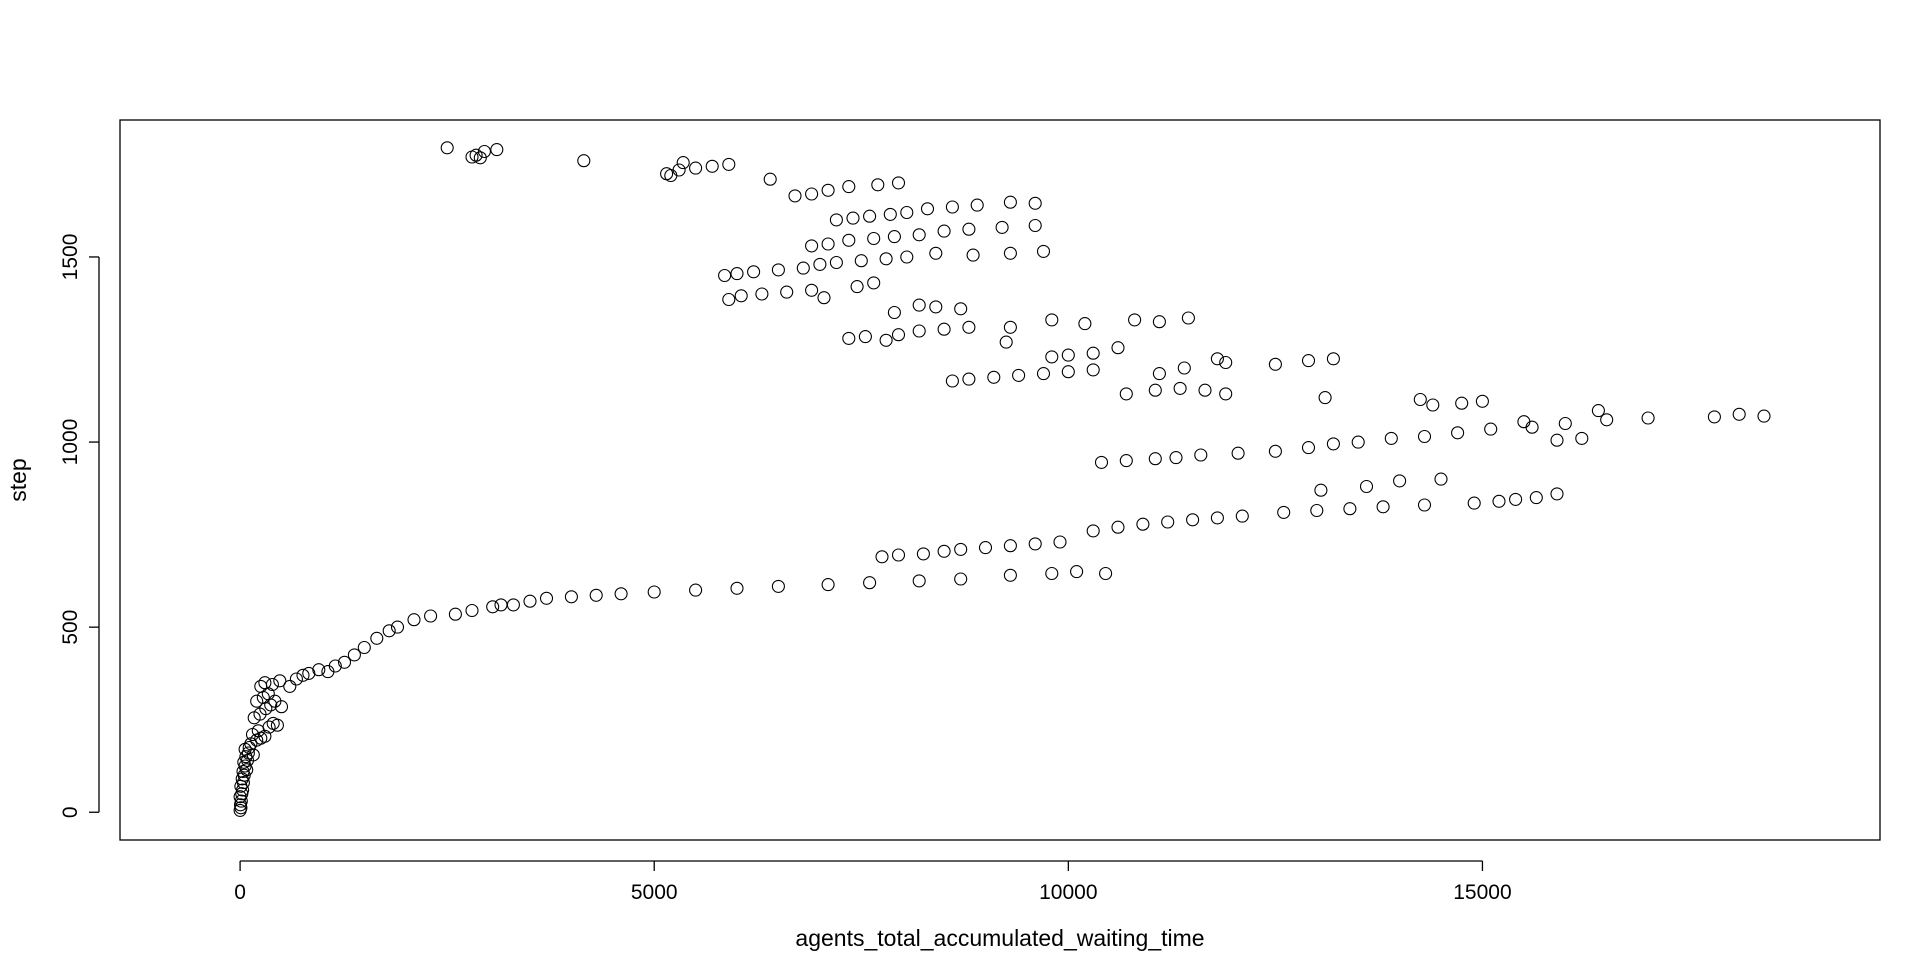  Describe the element at coordinates (999, 938) in the screenshot. I see `x-axis-title: agents_total_accumulated_waiting_time` at that location.